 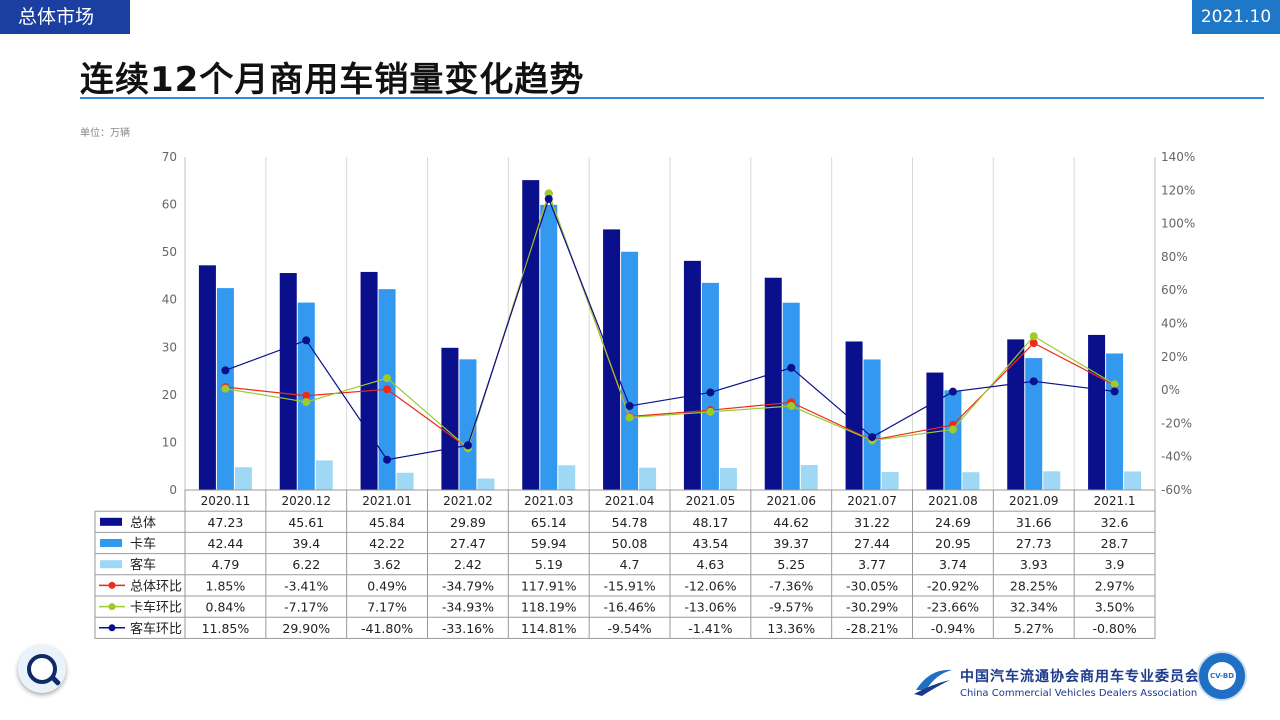 What do you see at coordinates (1034, 501) in the screenshot?
I see `x-tick-label: 2021.09` at bounding box center [1034, 501].